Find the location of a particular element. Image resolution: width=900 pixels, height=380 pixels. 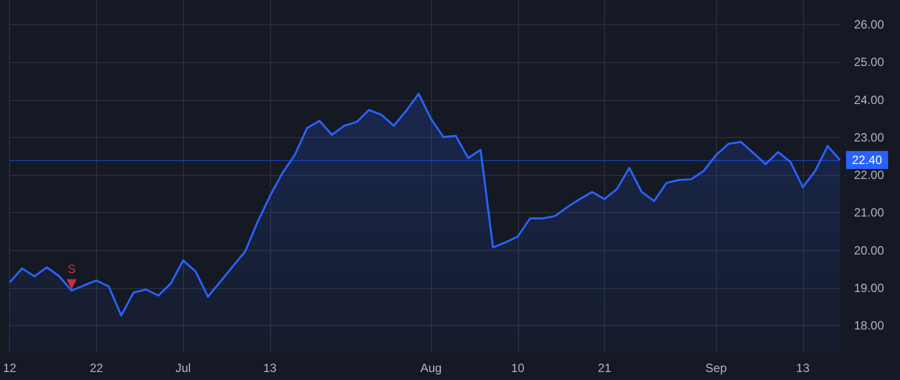

y-tick-label: 20.00 is located at coordinates (869, 250).